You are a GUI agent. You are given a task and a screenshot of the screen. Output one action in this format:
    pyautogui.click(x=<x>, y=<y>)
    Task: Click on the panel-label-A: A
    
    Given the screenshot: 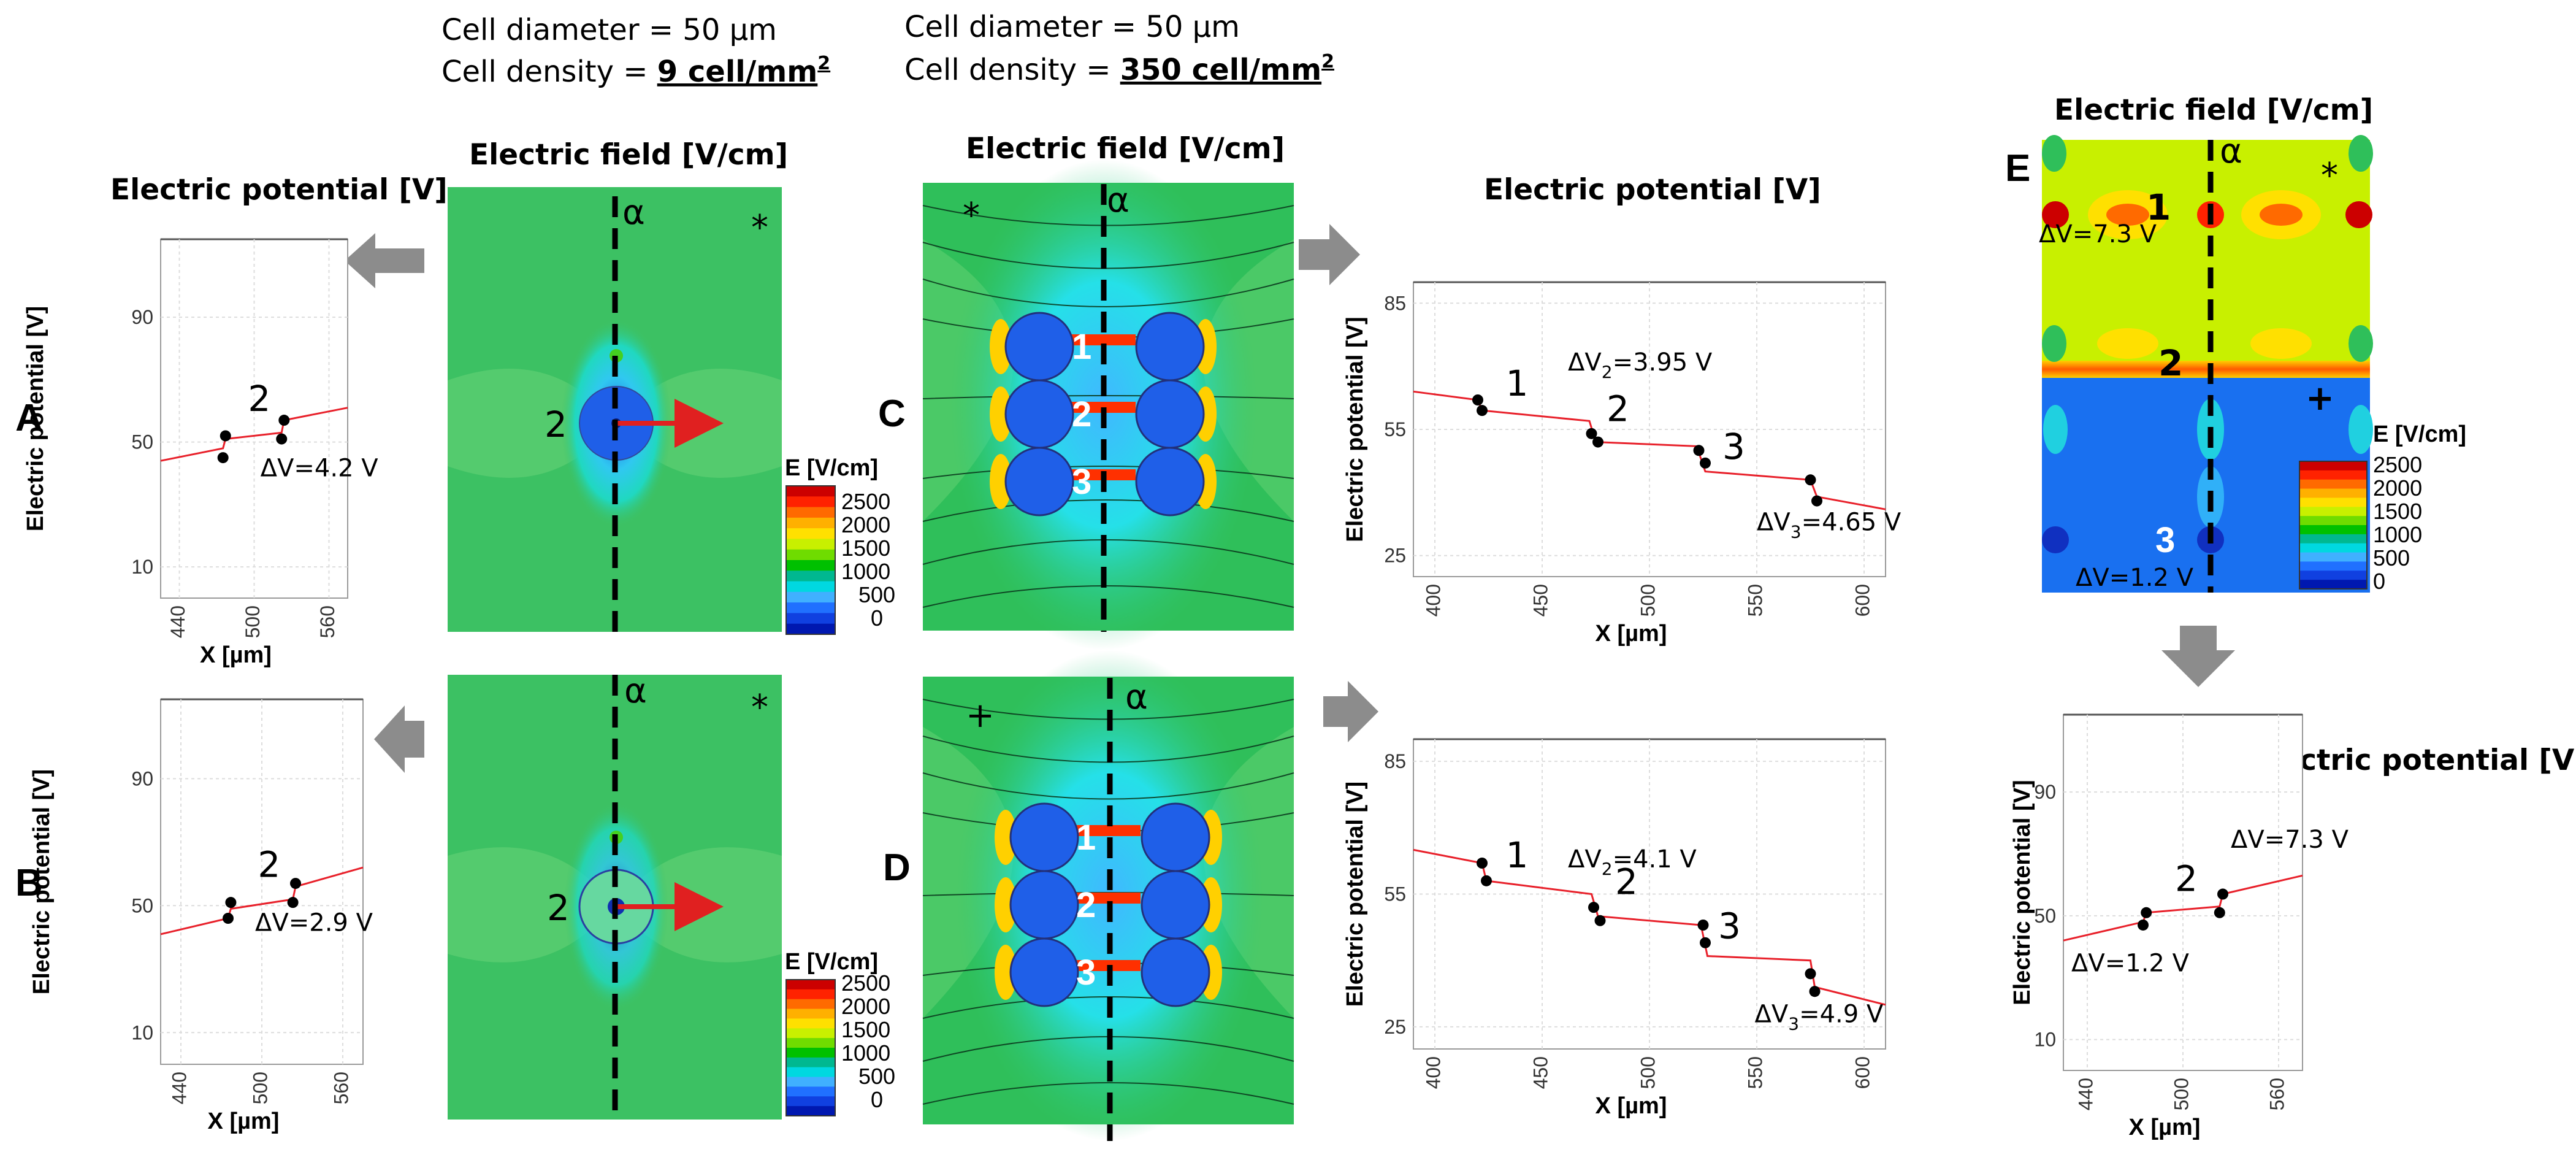 What is the action you would take?
    pyautogui.click(x=29, y=418)
    